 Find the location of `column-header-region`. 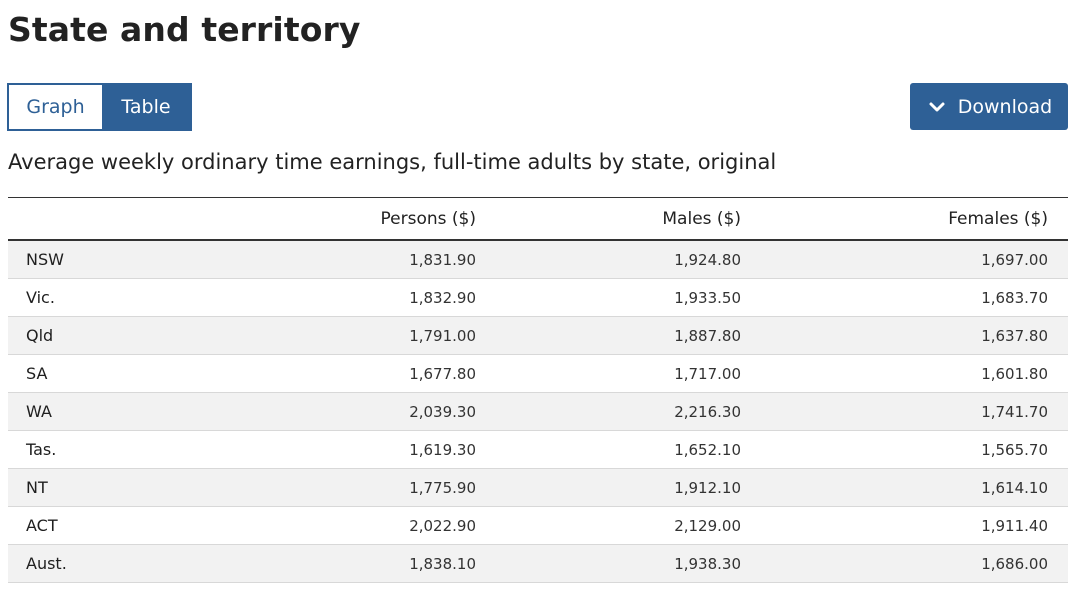

column-header-region is located at coordinates (110, 219).